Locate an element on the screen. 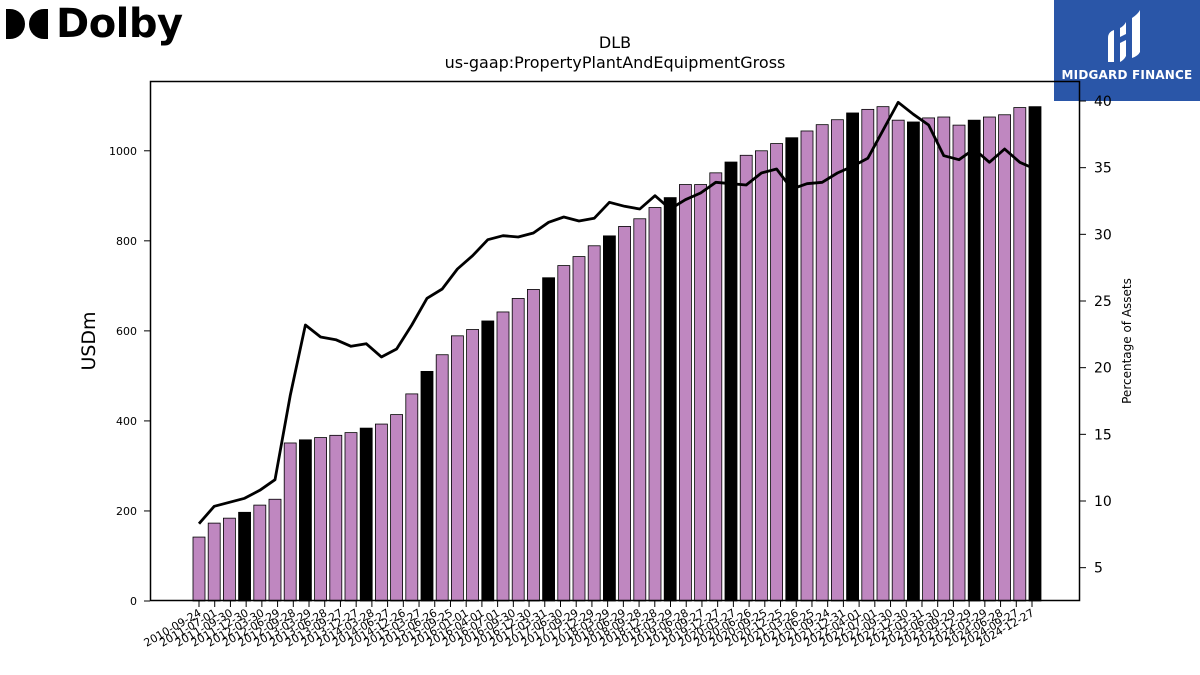 The width and height of the screenshot is (1200, 675). y2-tick-label: 15 is located at coordinates (1103, 435).